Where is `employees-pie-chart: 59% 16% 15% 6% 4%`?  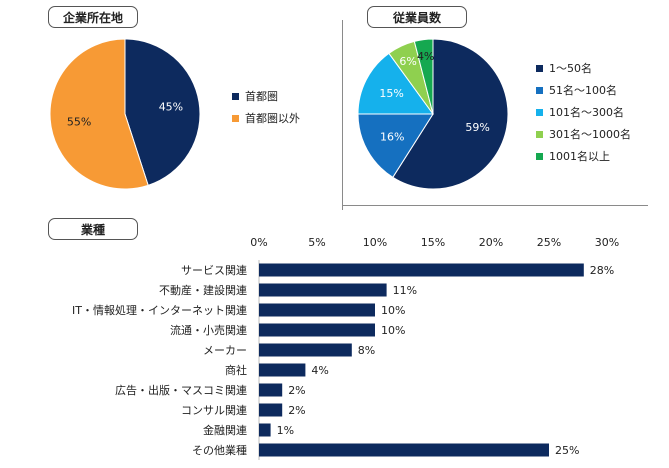 employees-pie-chart: 59% 16% 15% 6% 4% is located at coordinates (433, 114).